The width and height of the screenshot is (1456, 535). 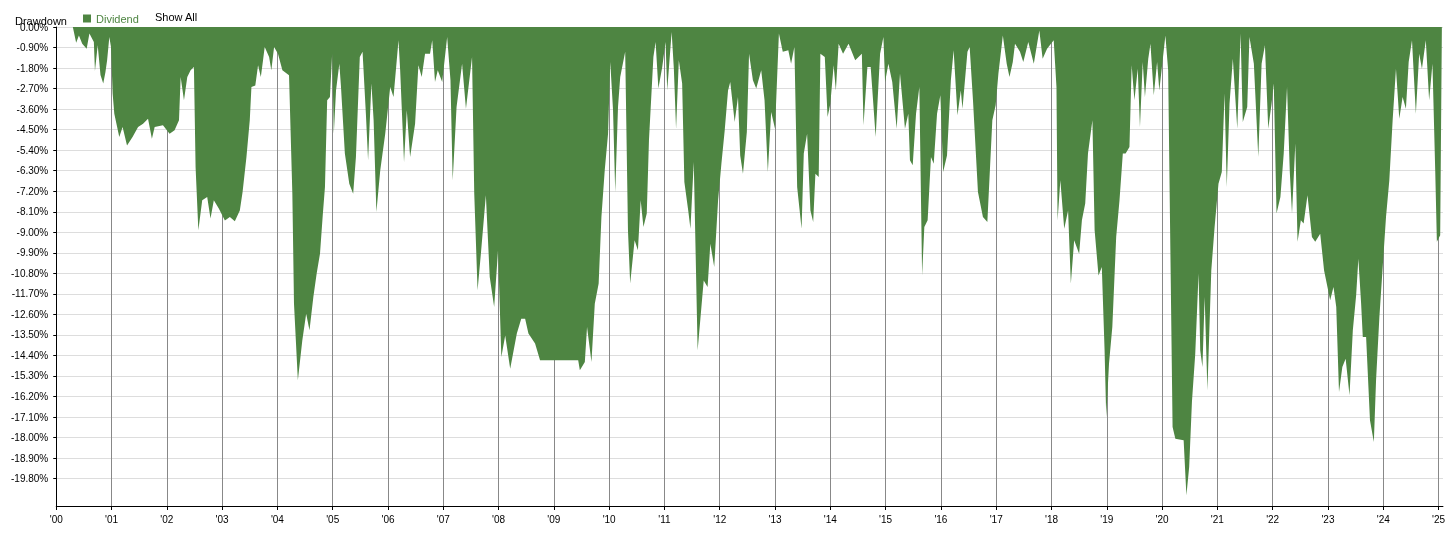 What do you see at coordinates (32, 109) in the screenshot?
I see `y-tick-label: -3.60%` at bounding box center [32, 109].